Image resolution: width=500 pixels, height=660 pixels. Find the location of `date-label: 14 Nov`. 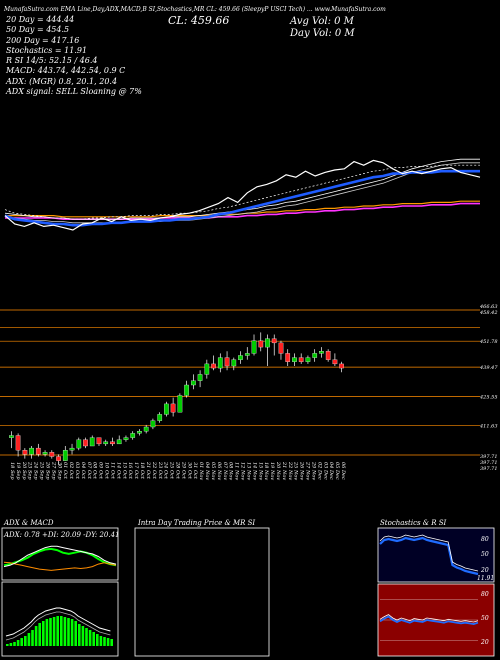

date-label: 14 Nov is located at coordinates (254, 471).